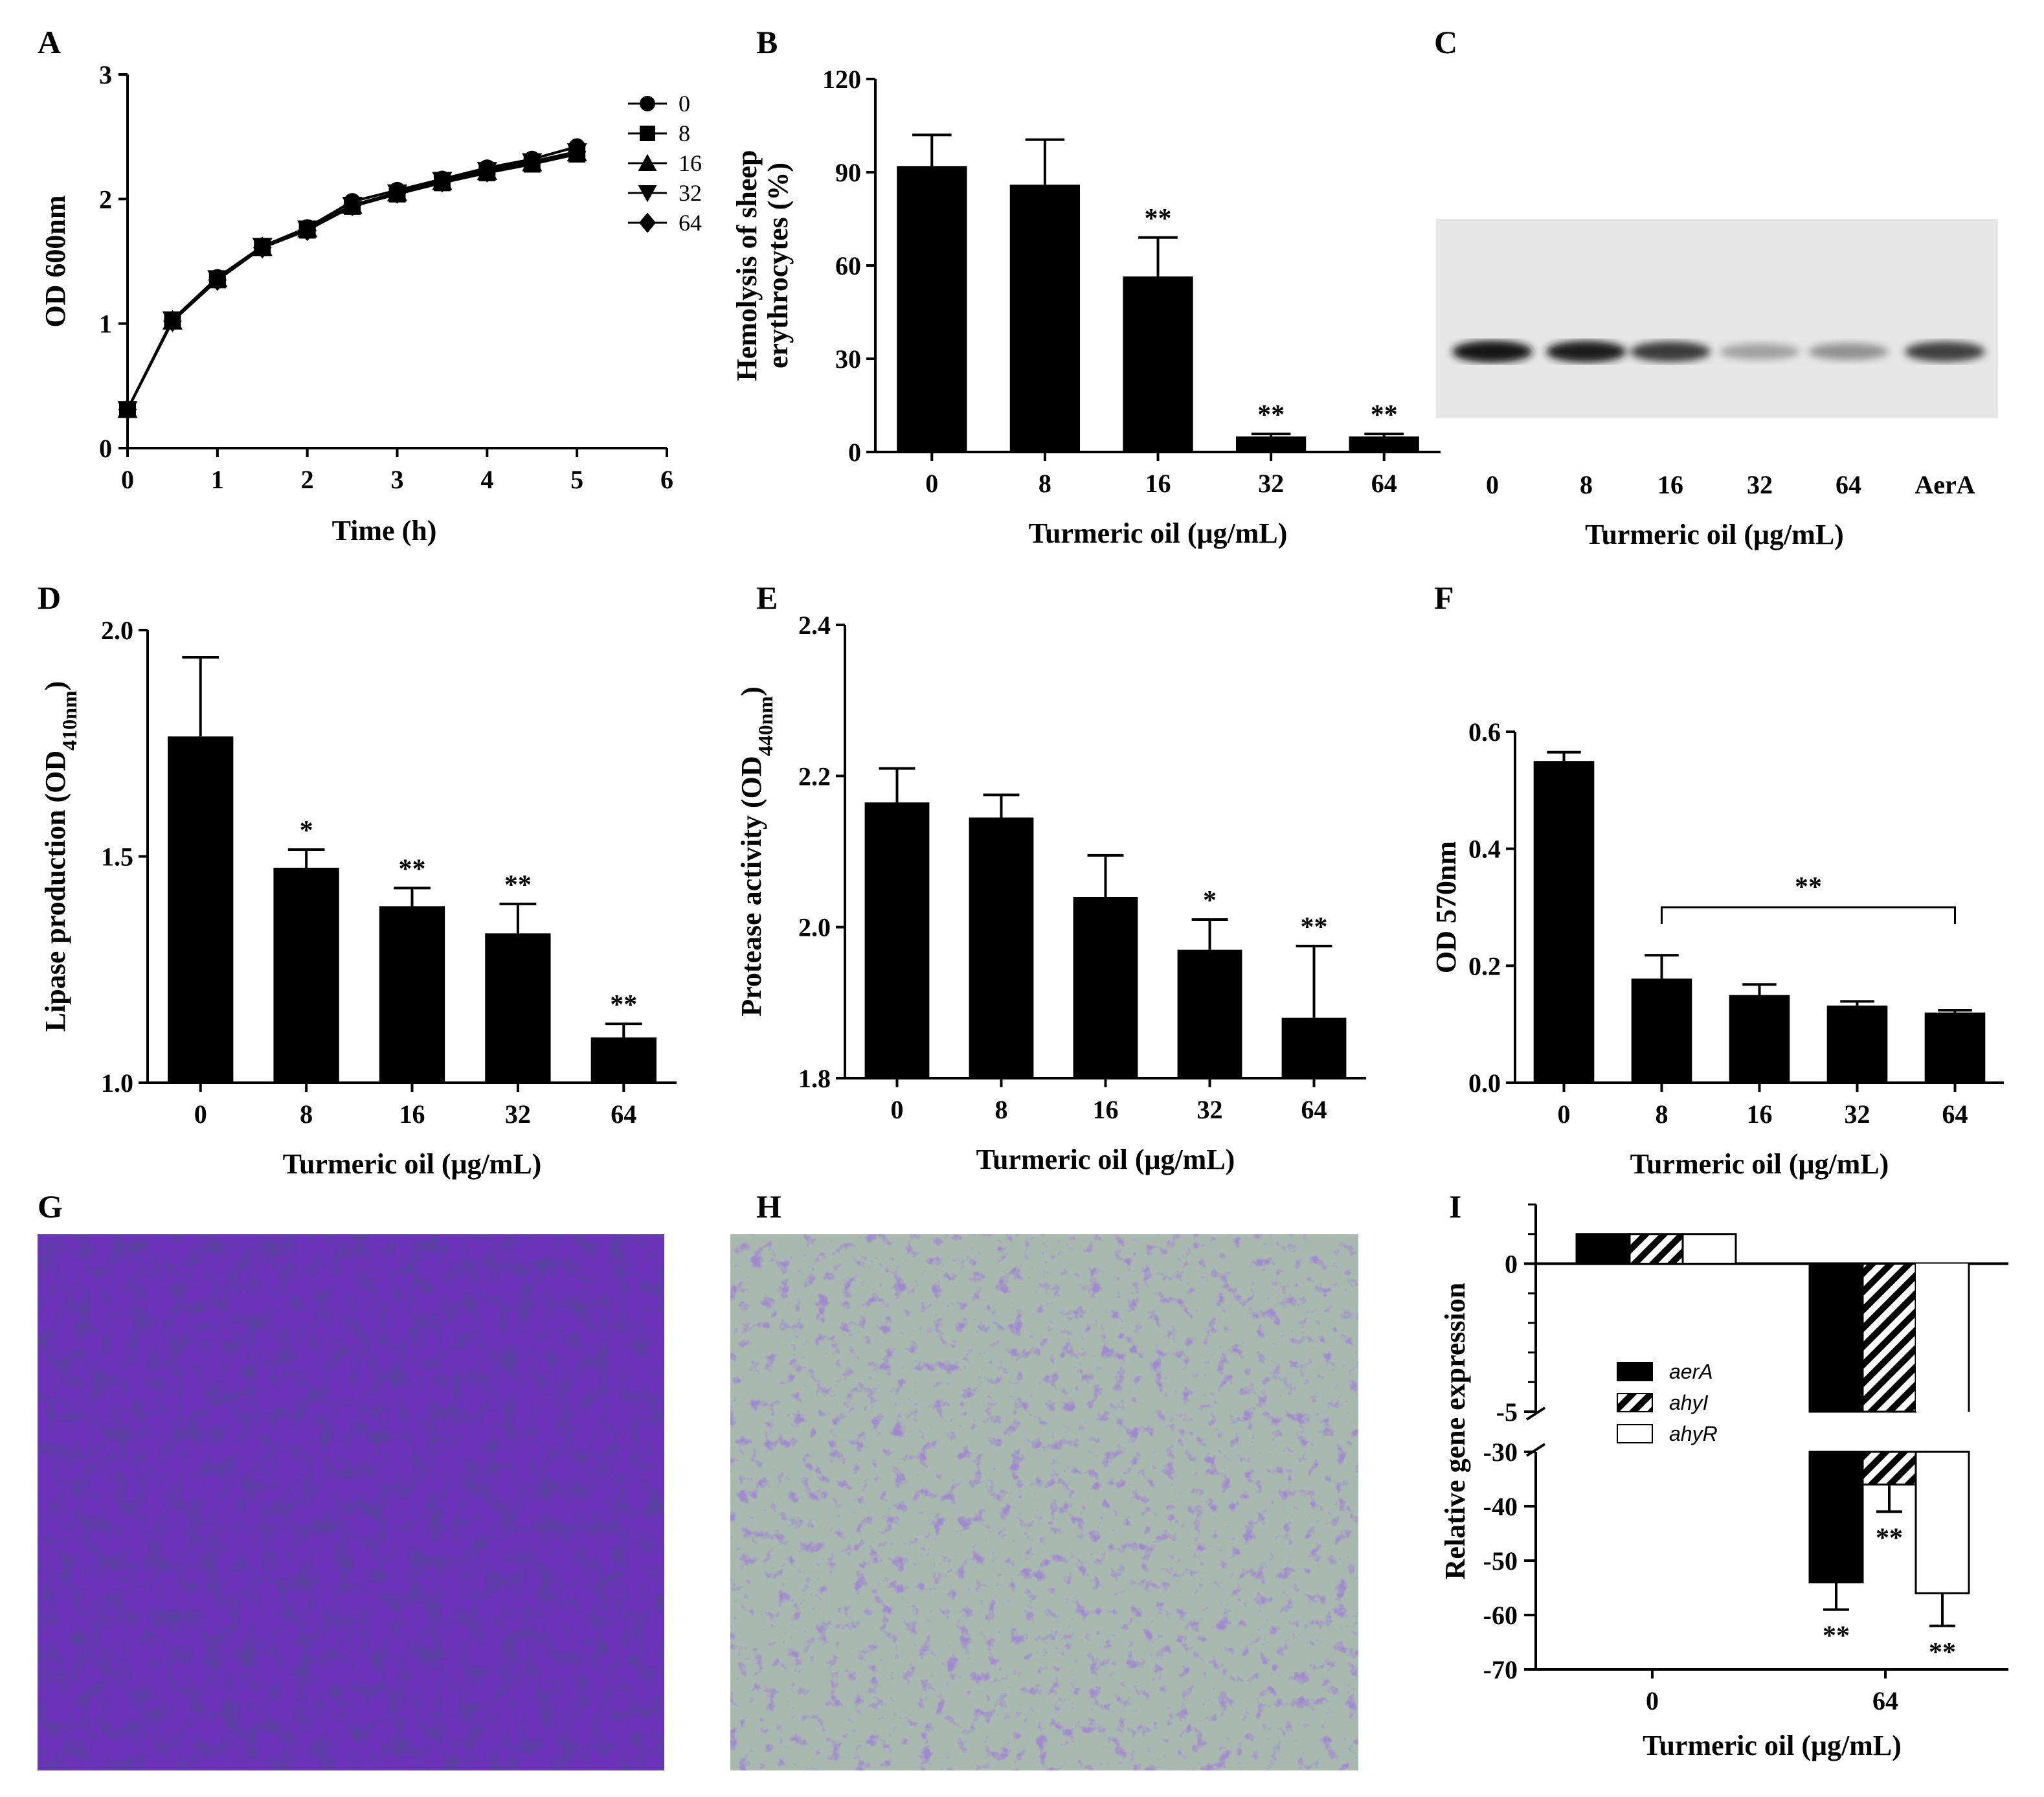  Describe the element at coordinates (487, 480) in the screenshot. I see `x-tick-label: 4` at that location.